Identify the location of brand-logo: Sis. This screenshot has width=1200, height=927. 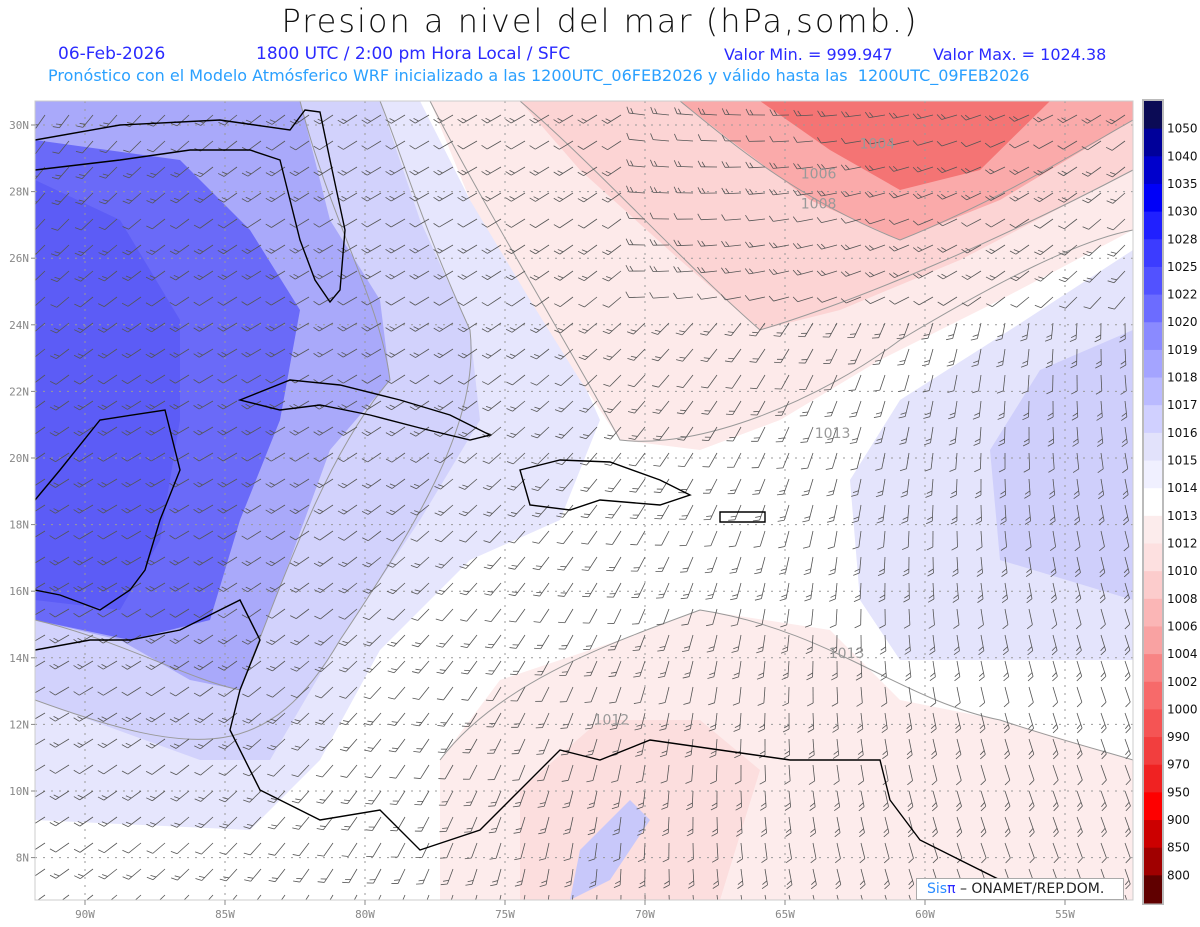
(937, 889).